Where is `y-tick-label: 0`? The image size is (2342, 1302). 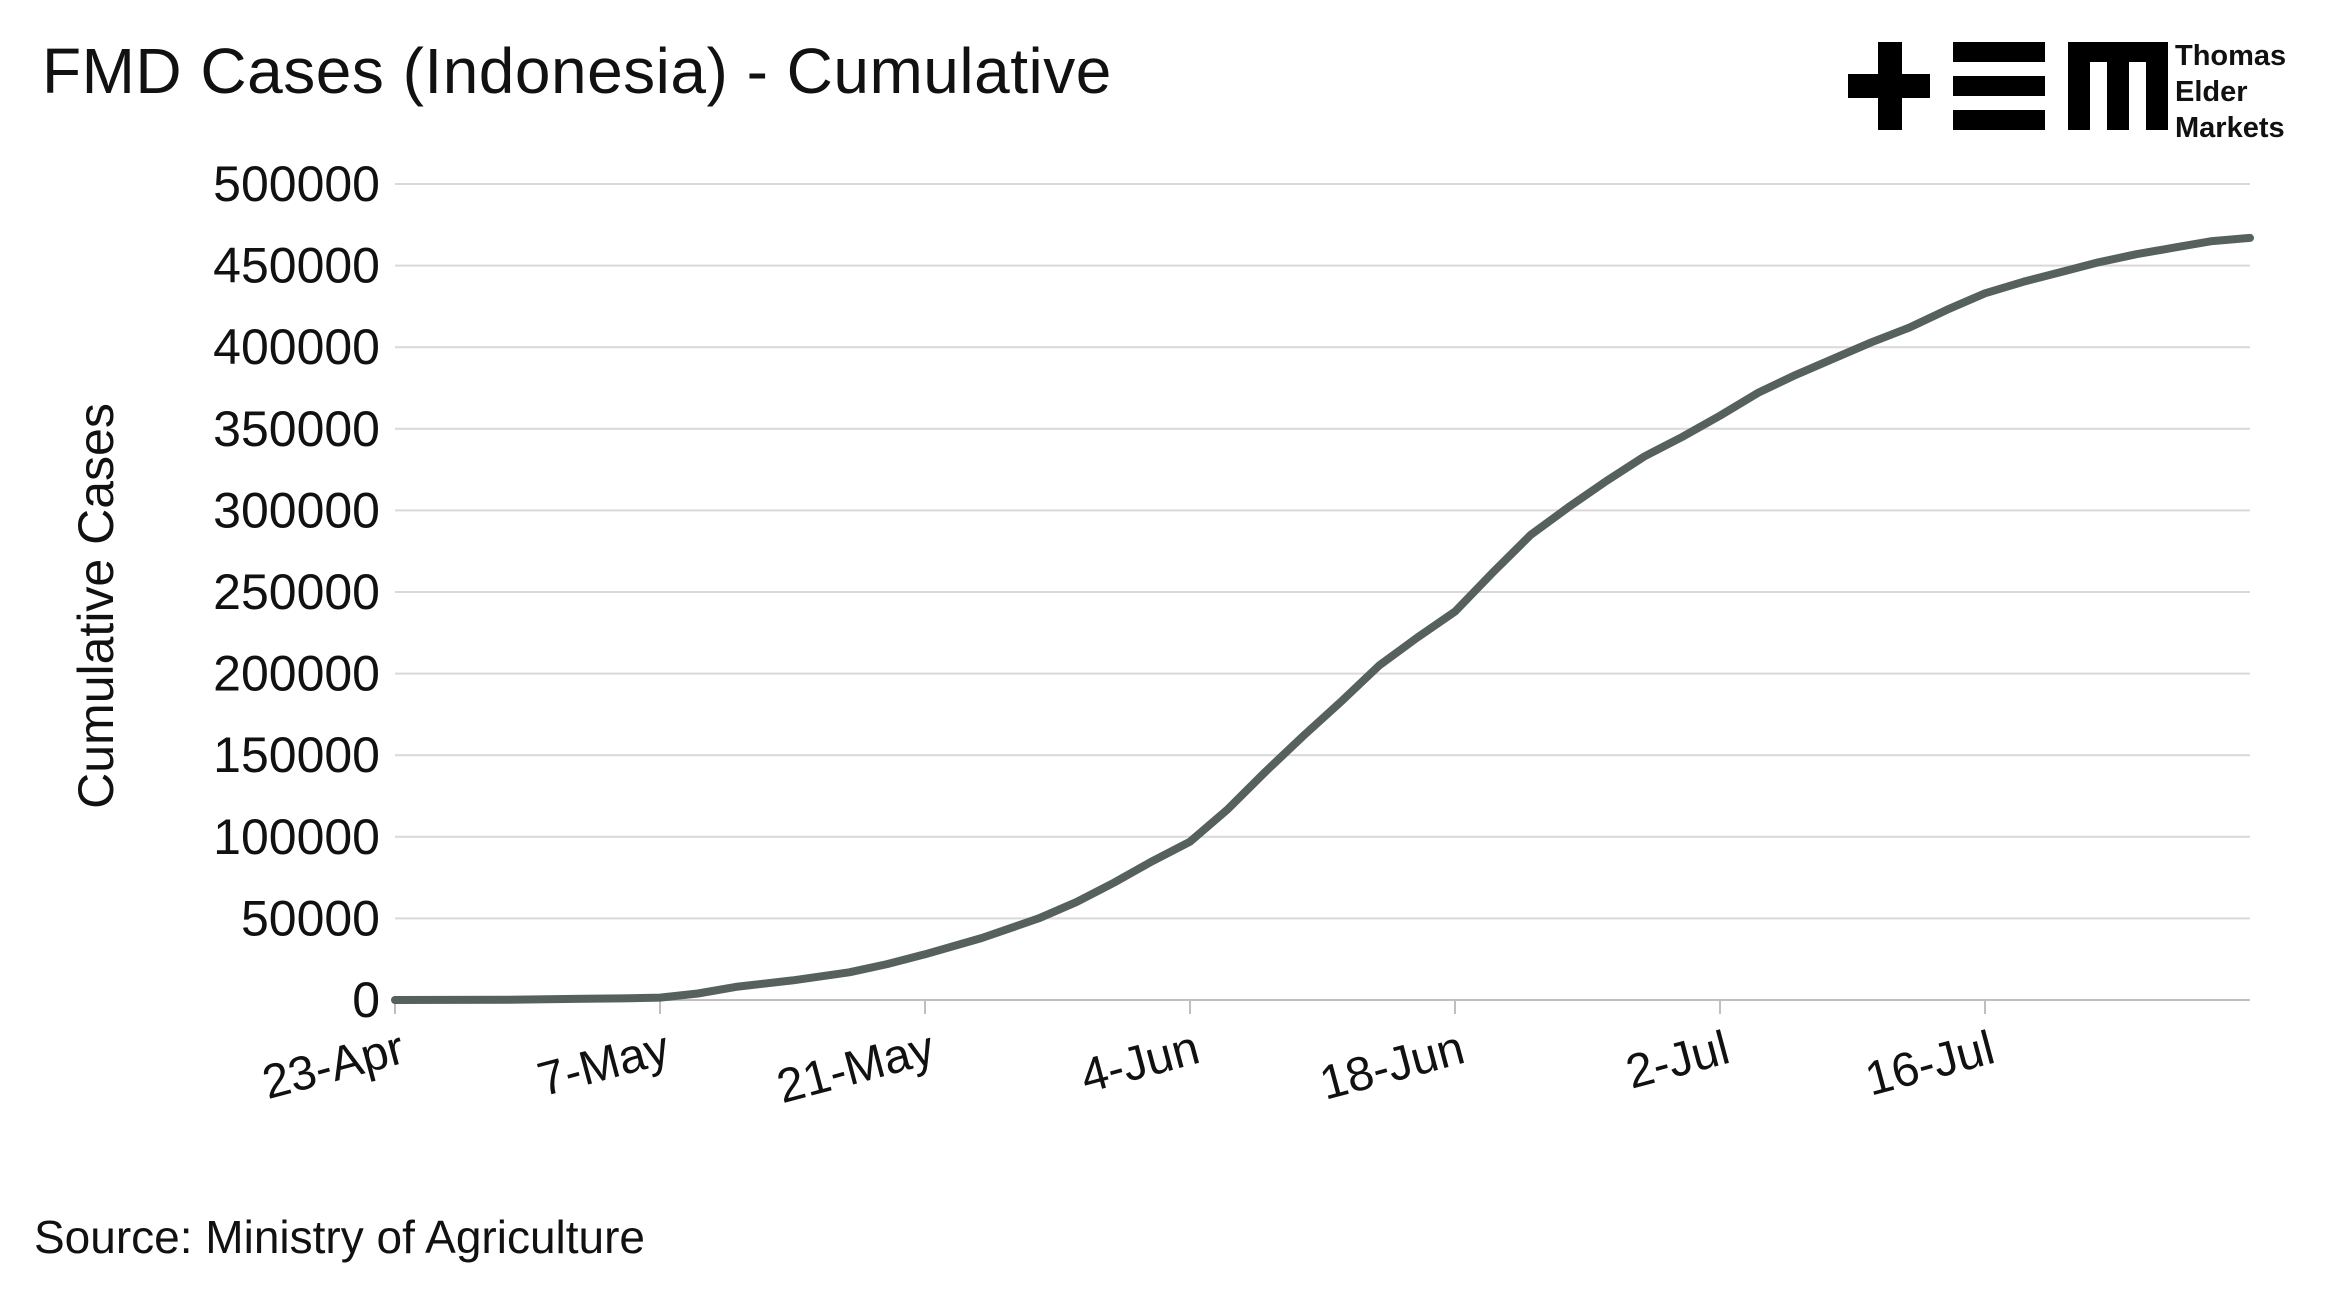
y-tick-label: 0 is located at coordinates (366, 1000).